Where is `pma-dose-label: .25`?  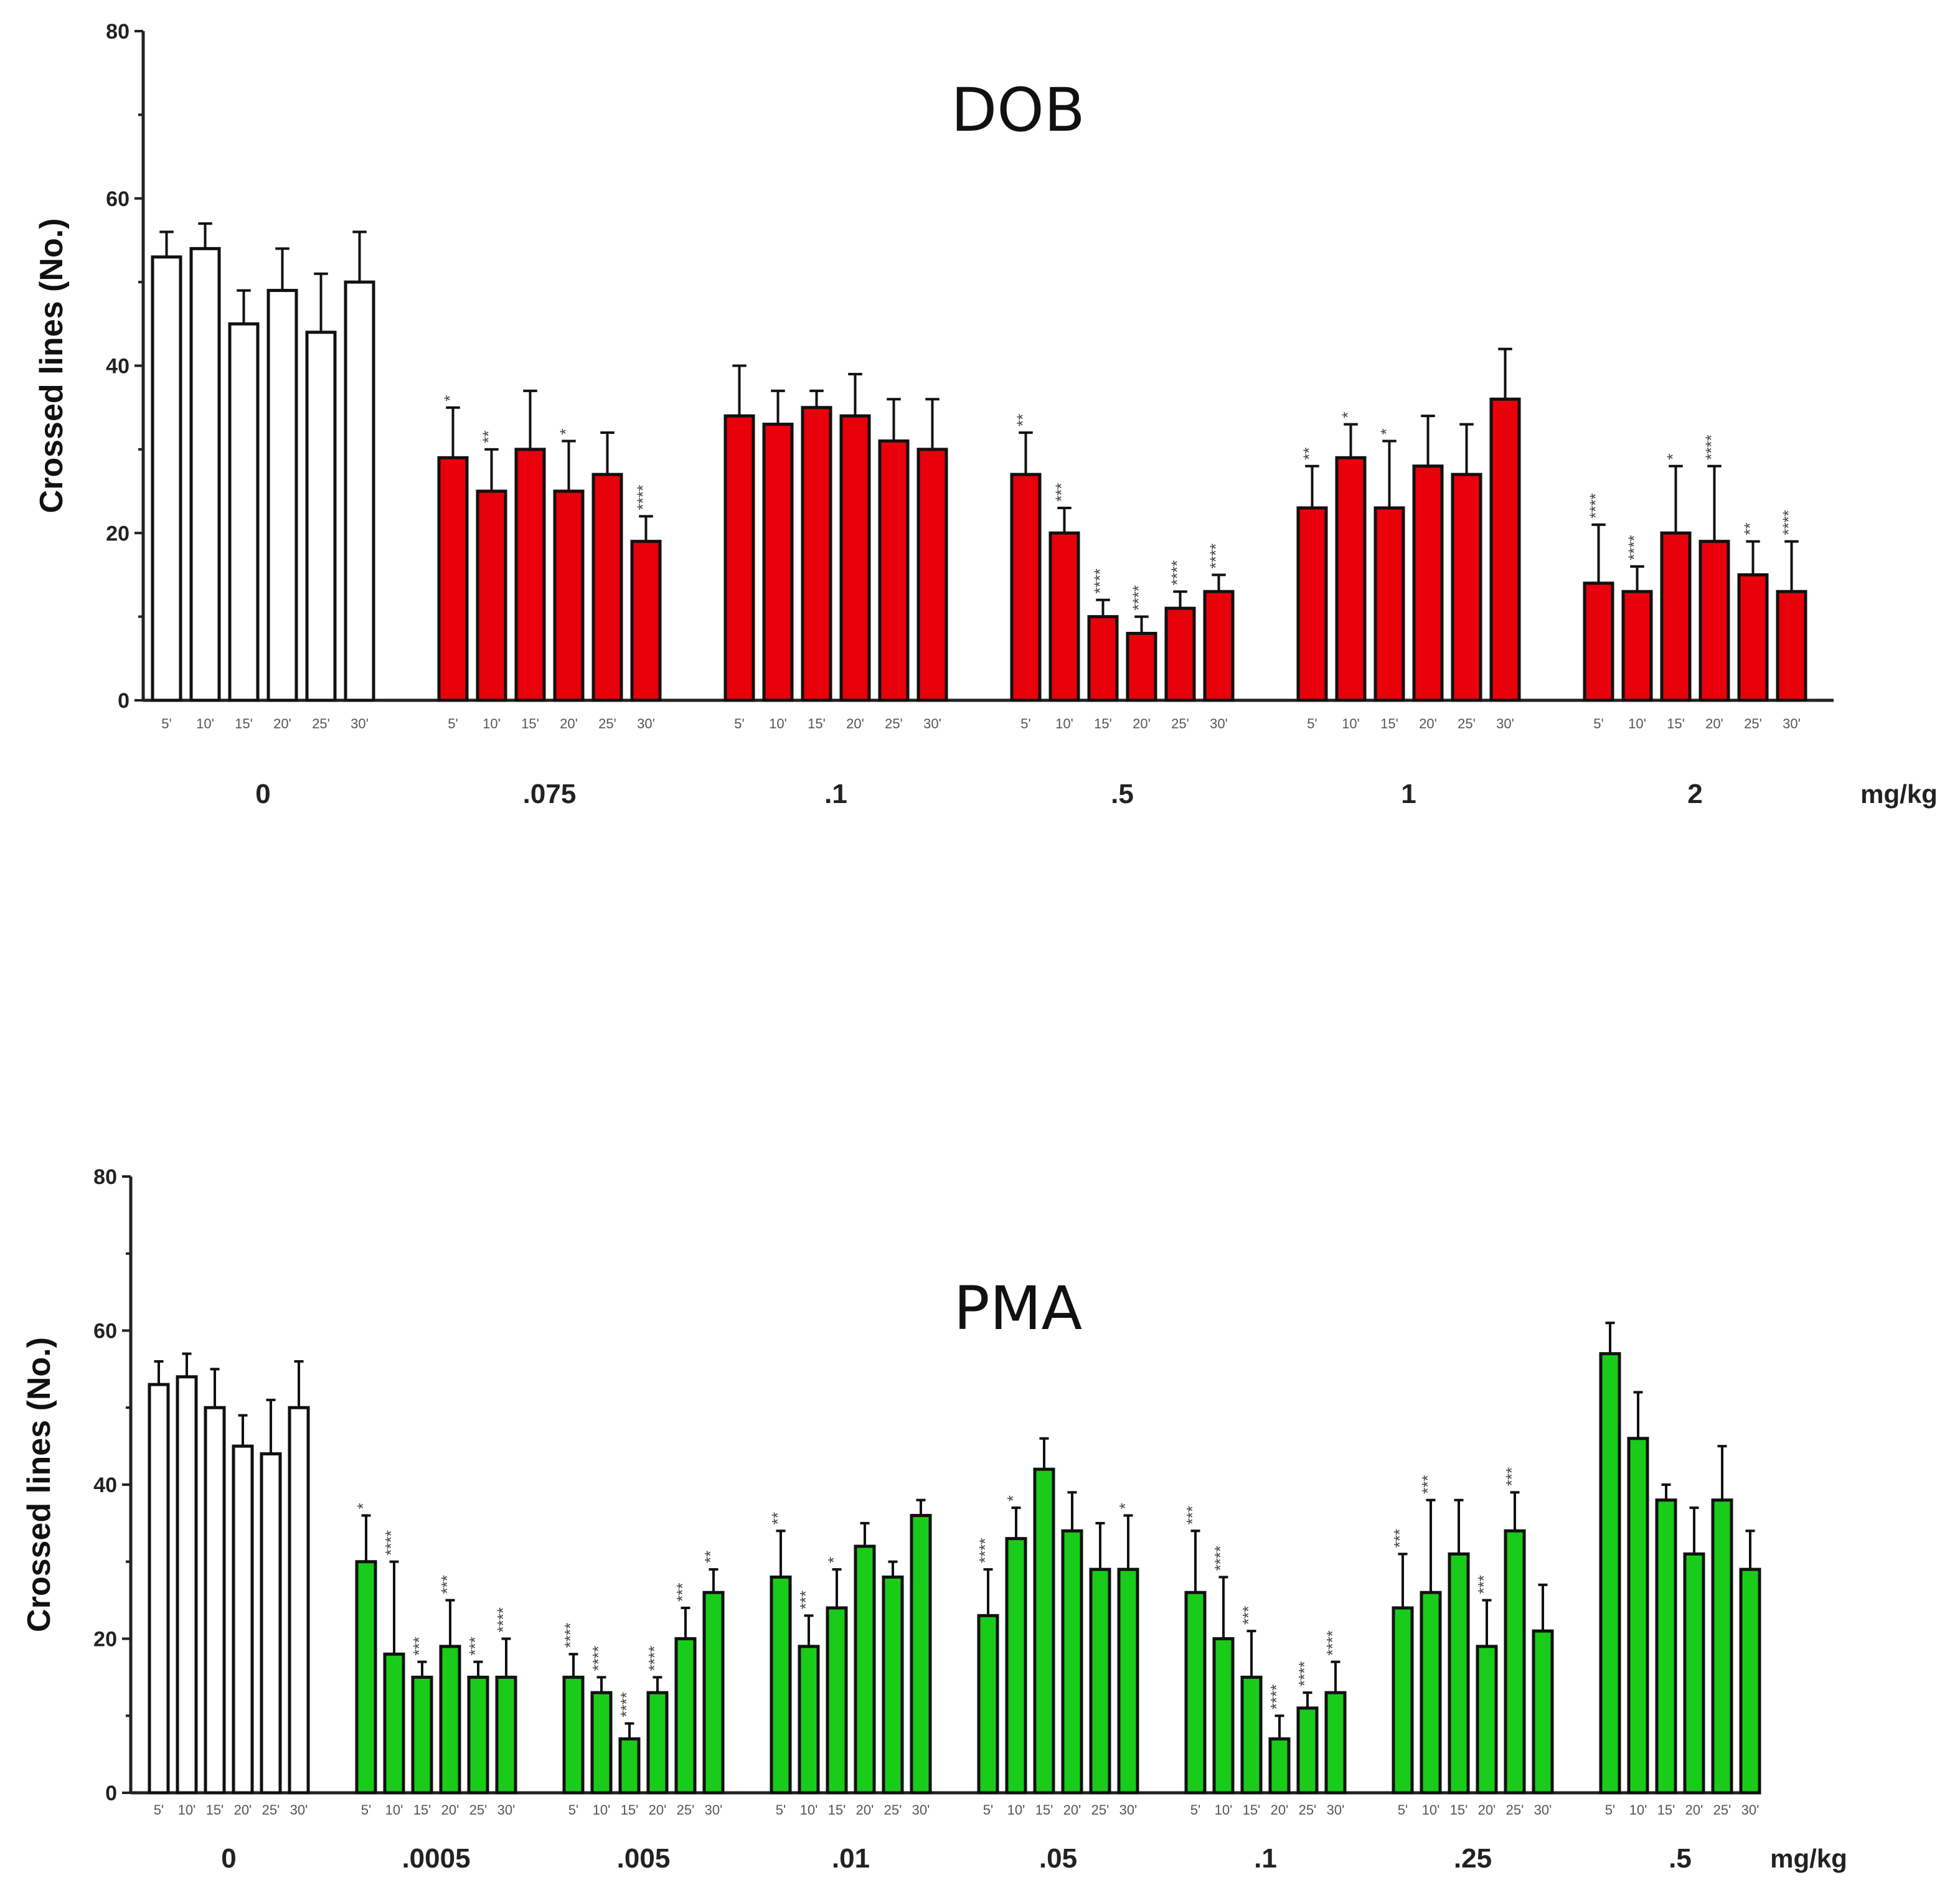 pma-dose-label: .25 is located at coordinates (1473, 1858).